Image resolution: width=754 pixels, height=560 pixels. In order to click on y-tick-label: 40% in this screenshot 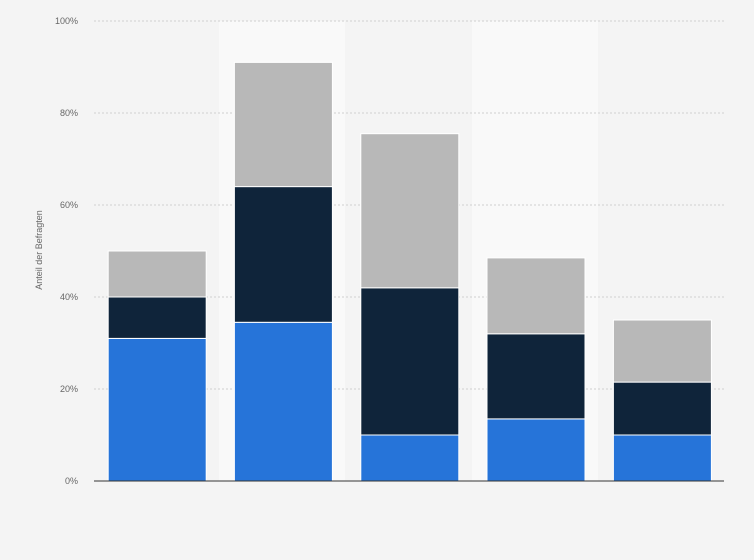, I will do `click(69, 297)`.